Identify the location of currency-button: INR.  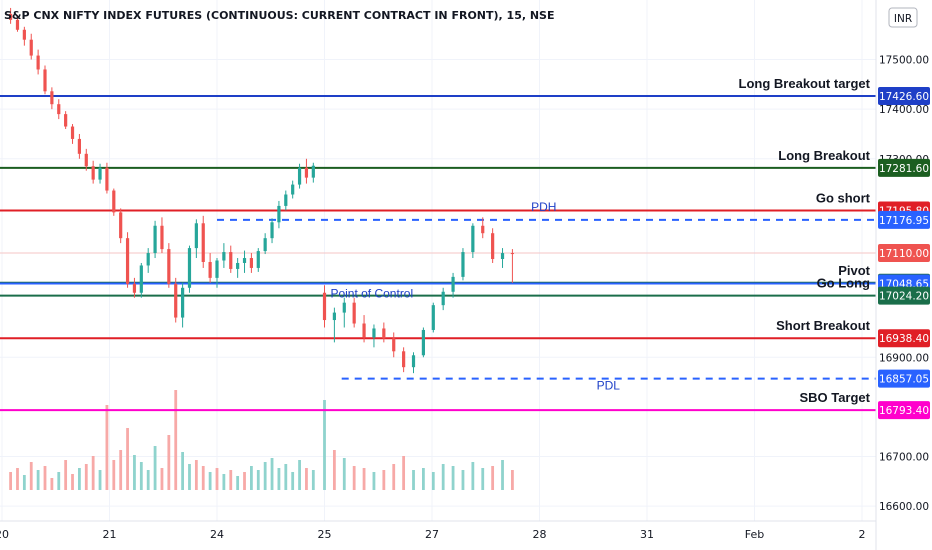
(903, 17).